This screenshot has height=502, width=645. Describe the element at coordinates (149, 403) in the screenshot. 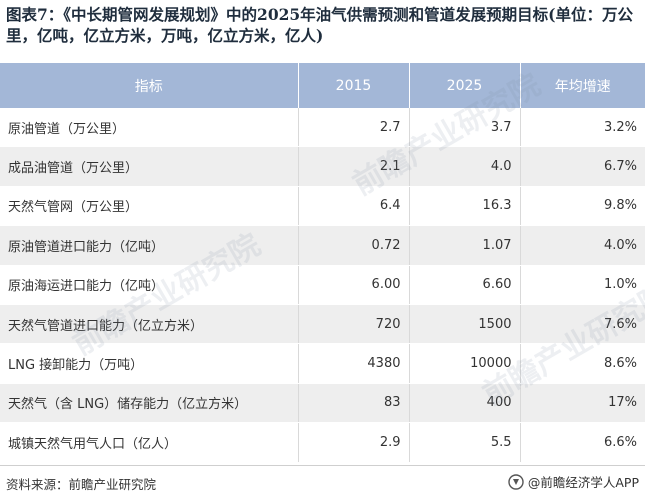

I see `row-name: 天然气（含 LNG）储存能力（亿立方米）` at that location.